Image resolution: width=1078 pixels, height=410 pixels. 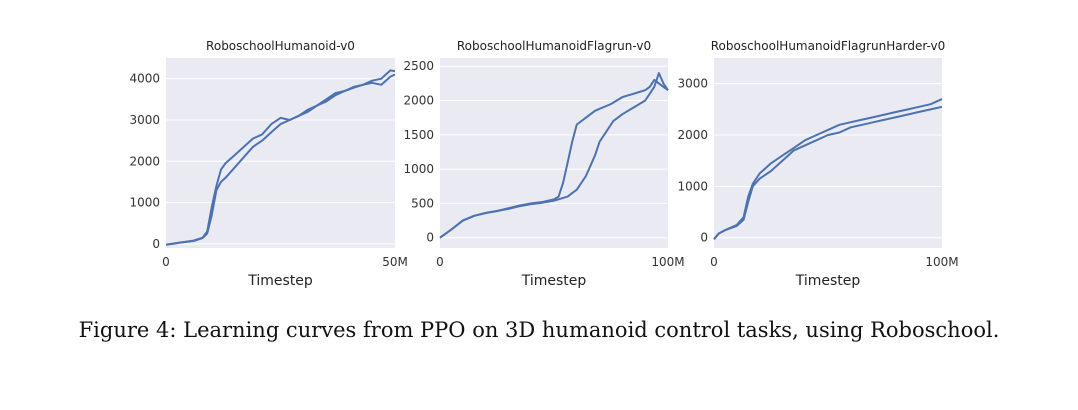 What do you see at coordinates (554, 46) in the screenshot?
I see `chart-title: RoboschoolHumanoidFlagrun-v0` at bounding box center [554, 46].